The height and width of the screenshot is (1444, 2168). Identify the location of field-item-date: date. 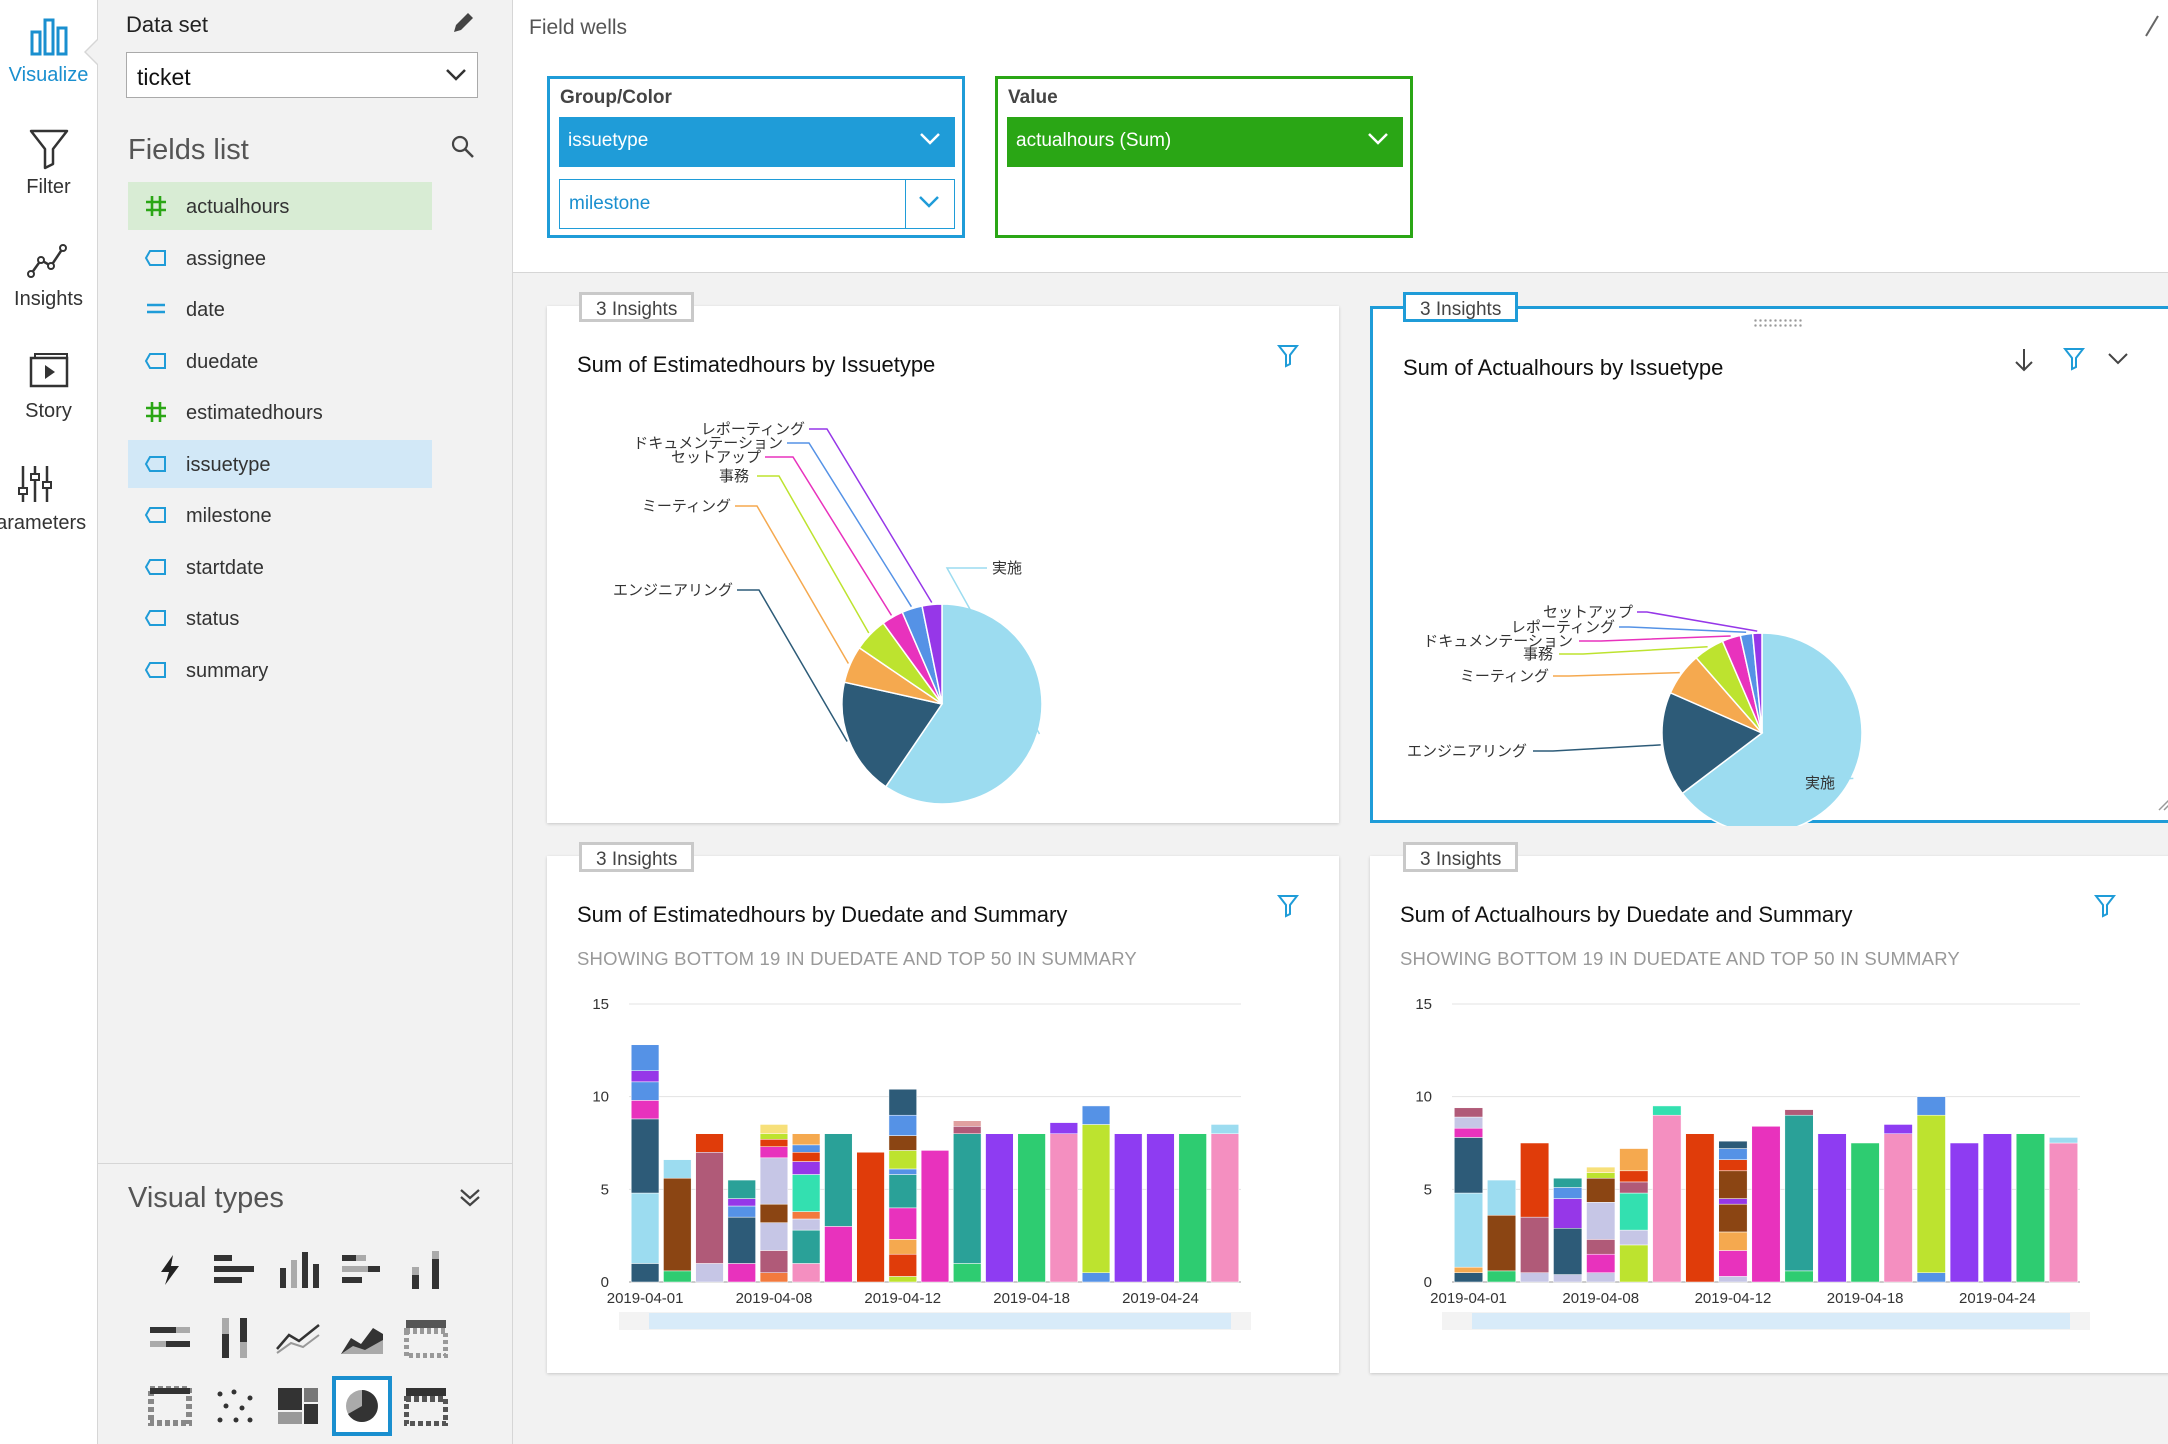
(280, 309).